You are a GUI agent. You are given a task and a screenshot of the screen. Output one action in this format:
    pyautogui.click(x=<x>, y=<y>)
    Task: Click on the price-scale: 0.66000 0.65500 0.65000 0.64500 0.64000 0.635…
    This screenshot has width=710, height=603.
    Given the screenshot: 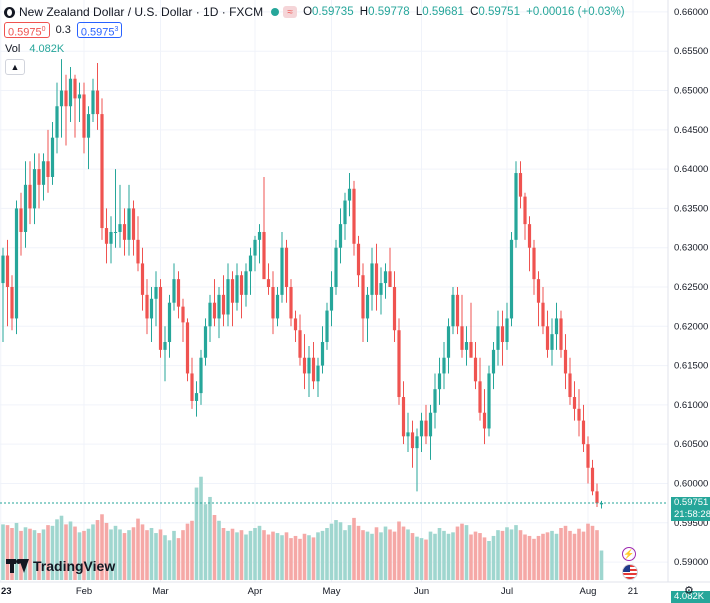 What is the action you would take?
    pyautogui.click(x=691, y=287)
    